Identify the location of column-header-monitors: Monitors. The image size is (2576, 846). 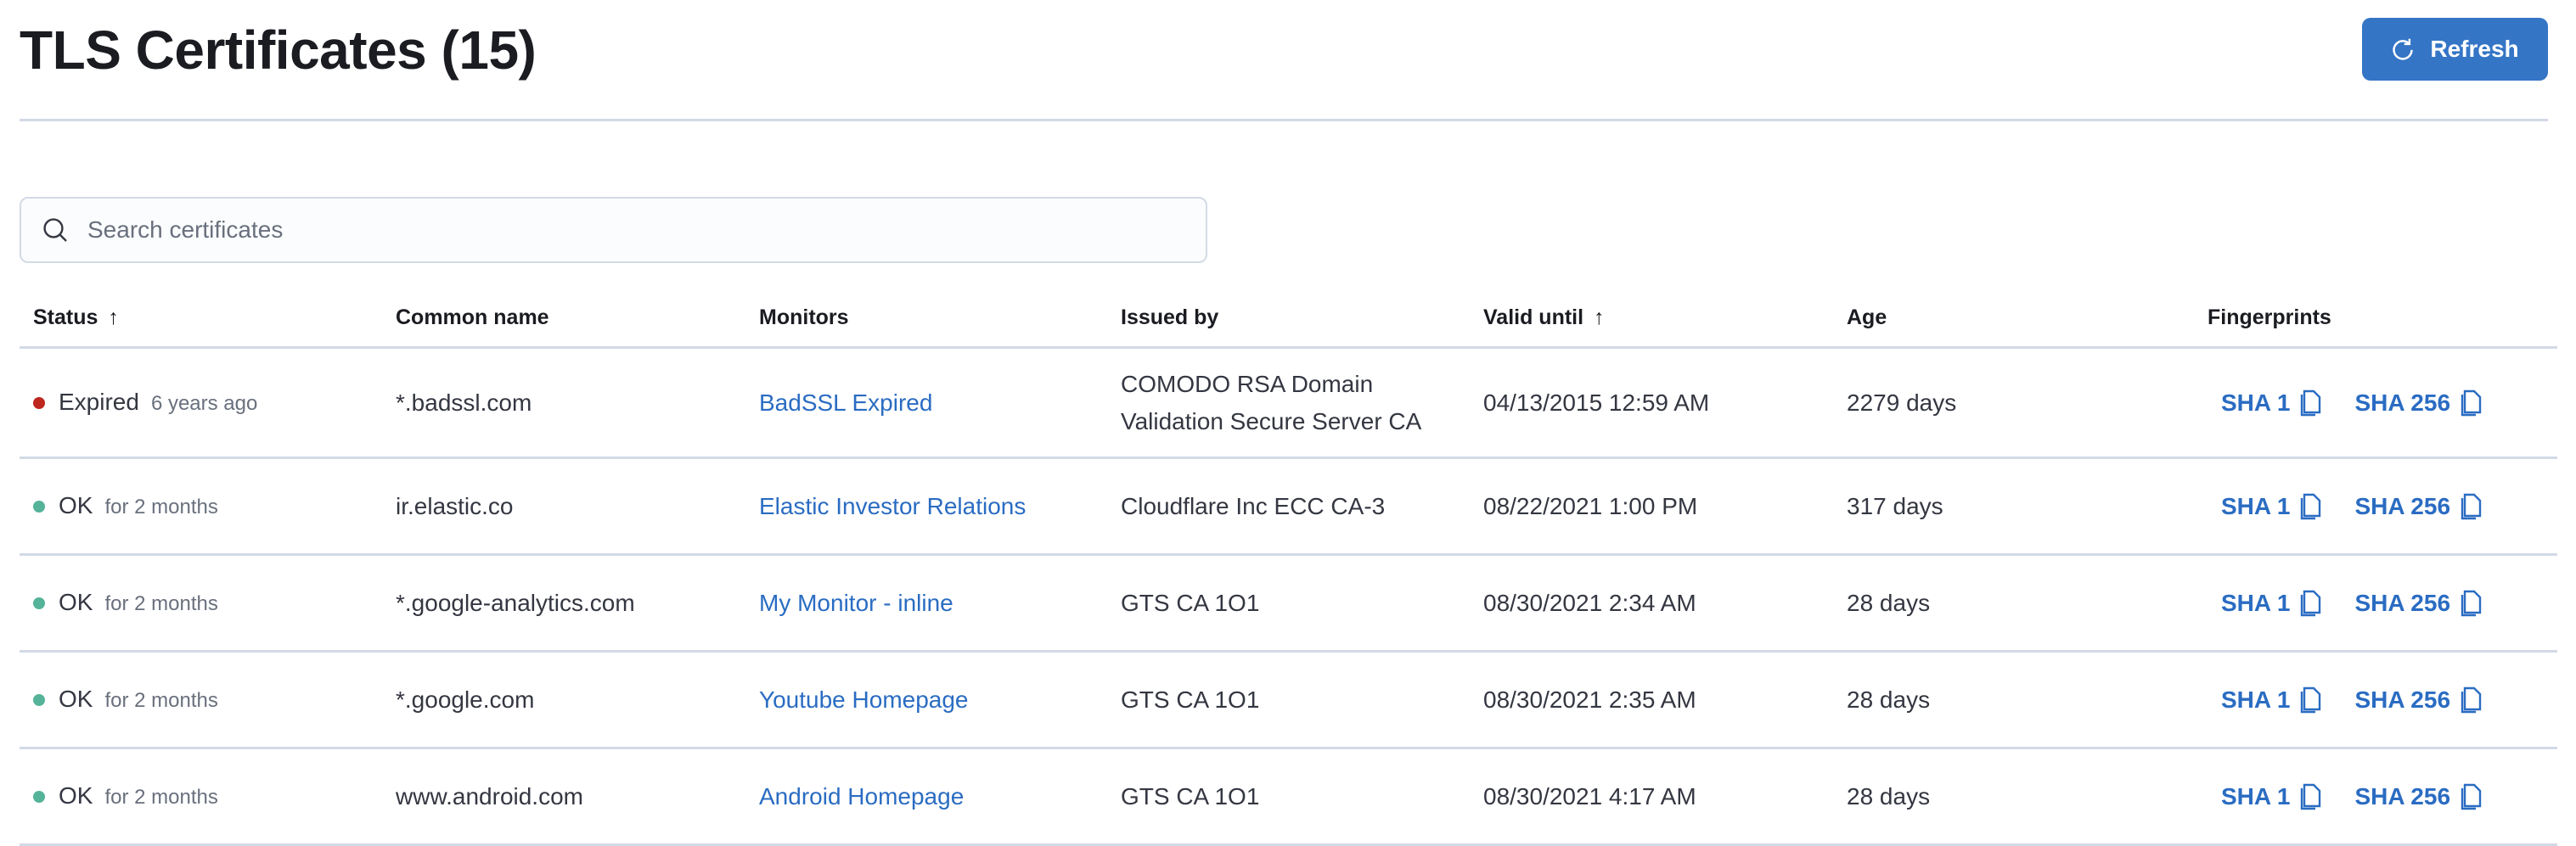
(926, 319).